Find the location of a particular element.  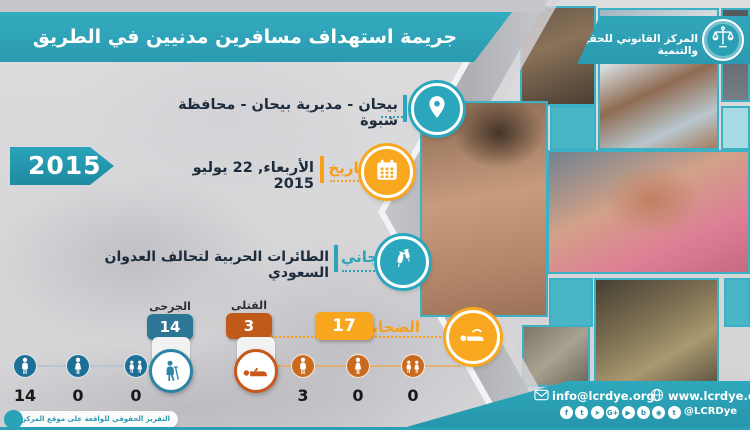

killed-men-count: 3 is located at coordinates (303, 395).